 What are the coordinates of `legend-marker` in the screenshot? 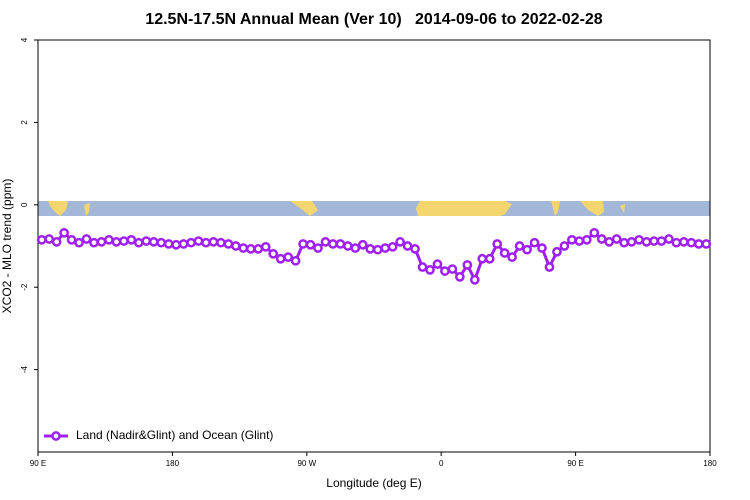 It's located at (56, 436).